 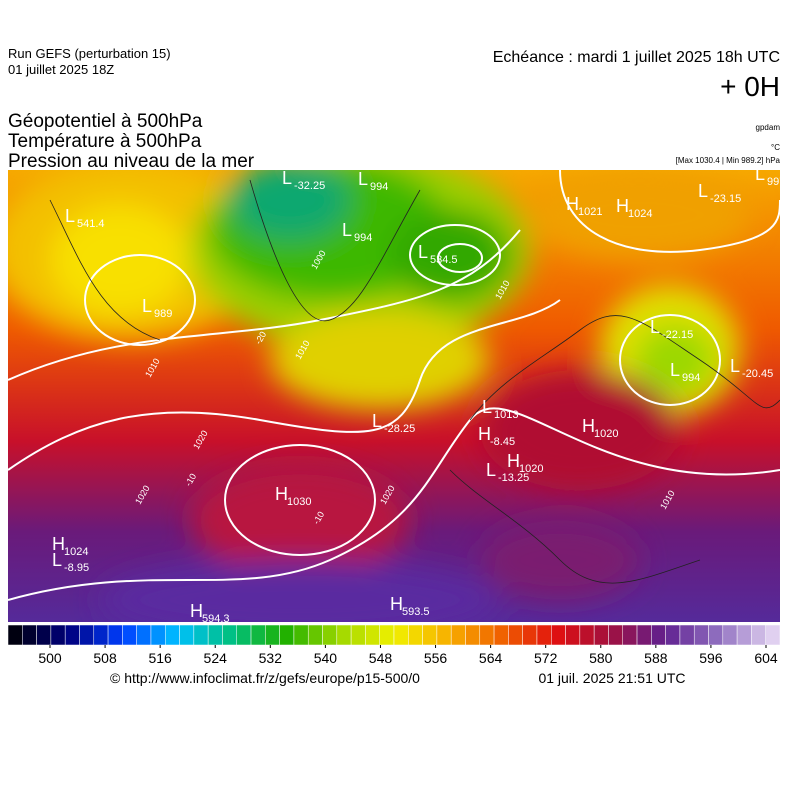 I want to click on run: Run GEFS (perturbation 15), so click(x=89, y=53).